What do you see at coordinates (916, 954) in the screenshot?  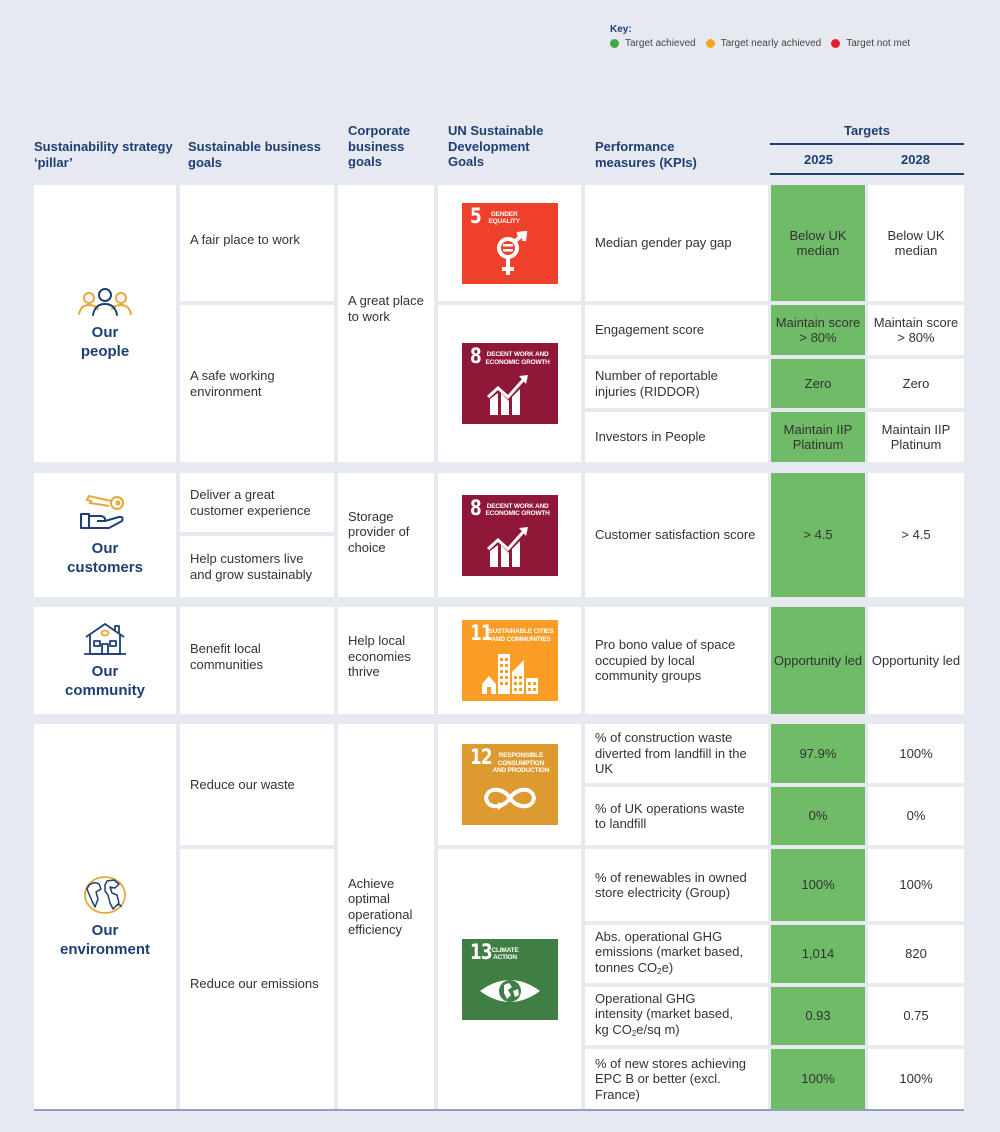 I see `target-2028: 820` at bounding box center [916, 954].